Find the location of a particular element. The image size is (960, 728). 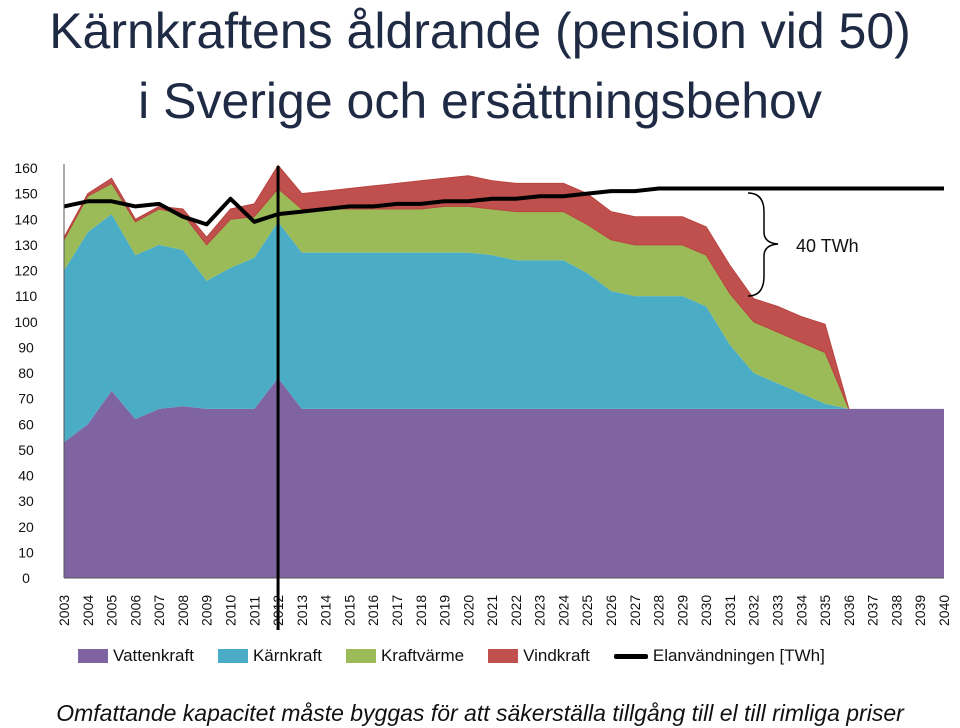

y-tick-label: 90 is located at coordinates (26, 347).